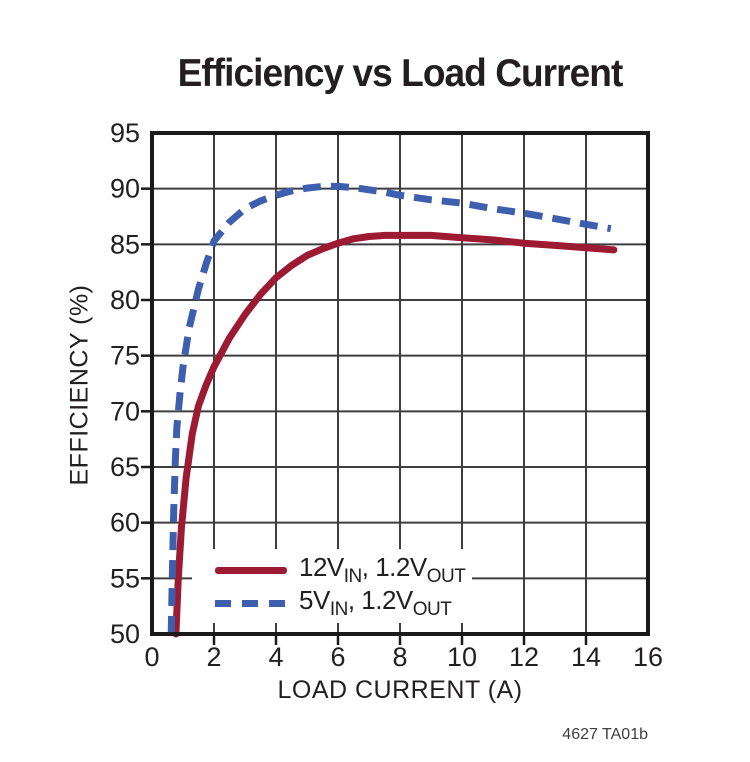 The height and width of the screenshot is (762, 750). I want to click on legend-item-5vin: 5VIN, 1.2VOUT, so click(332, 602).